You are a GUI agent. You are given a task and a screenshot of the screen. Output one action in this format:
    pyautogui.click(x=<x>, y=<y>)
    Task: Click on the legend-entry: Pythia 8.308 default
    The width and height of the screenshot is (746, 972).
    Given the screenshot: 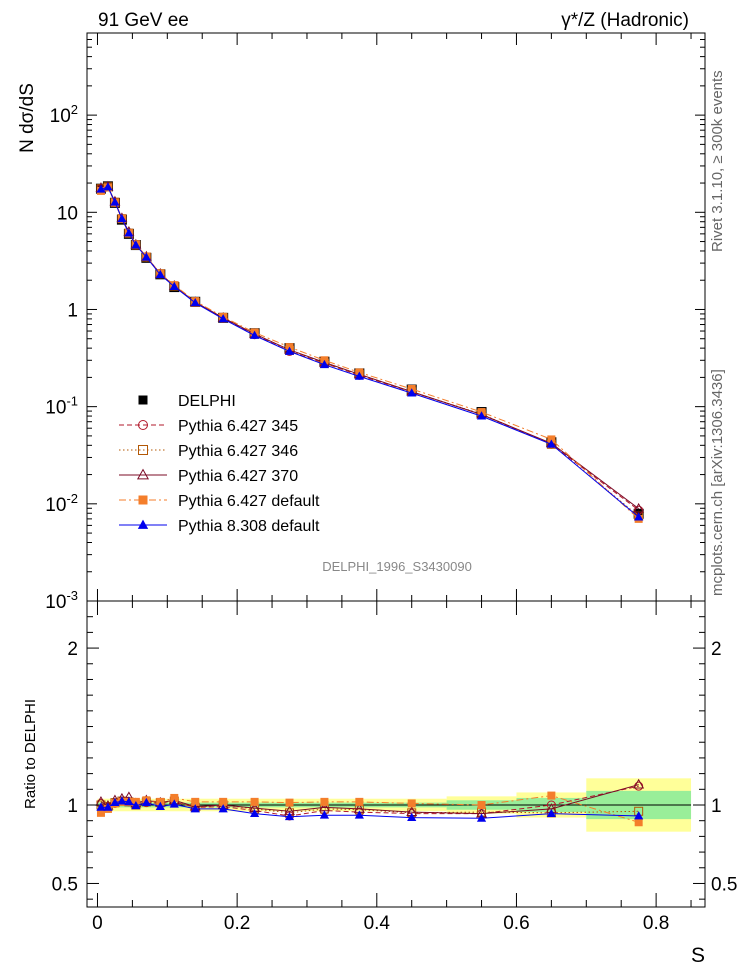 What is the action you would take?
    pyautogui.click(x=219, y=526)
    